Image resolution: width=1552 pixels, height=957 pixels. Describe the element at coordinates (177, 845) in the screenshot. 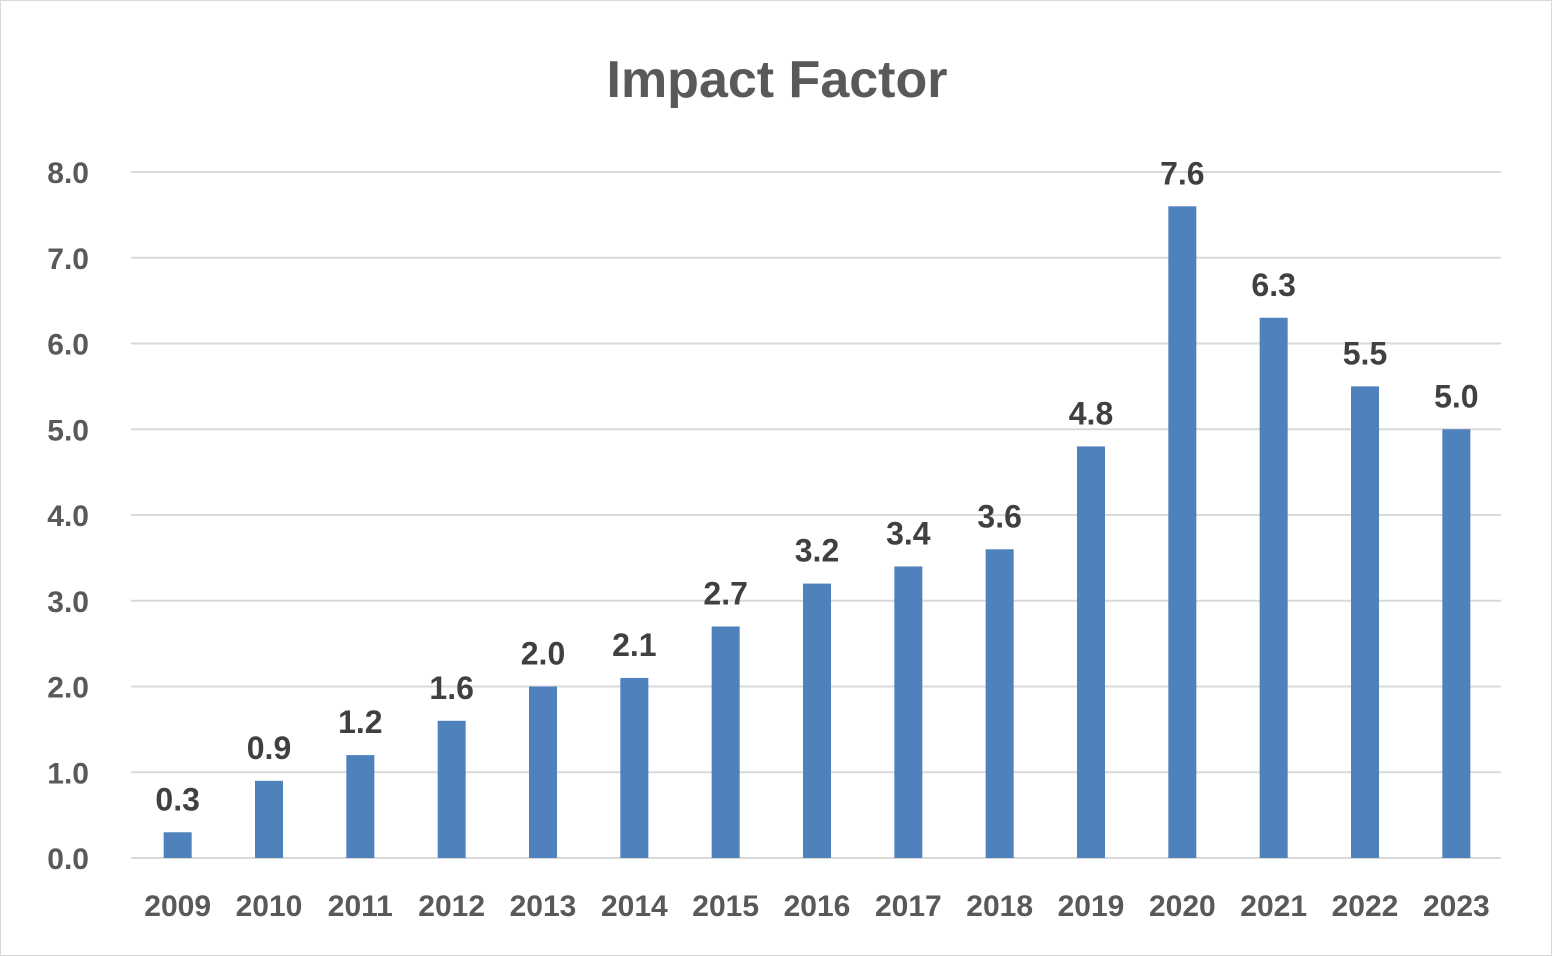

I see `bar-2009` at that location.